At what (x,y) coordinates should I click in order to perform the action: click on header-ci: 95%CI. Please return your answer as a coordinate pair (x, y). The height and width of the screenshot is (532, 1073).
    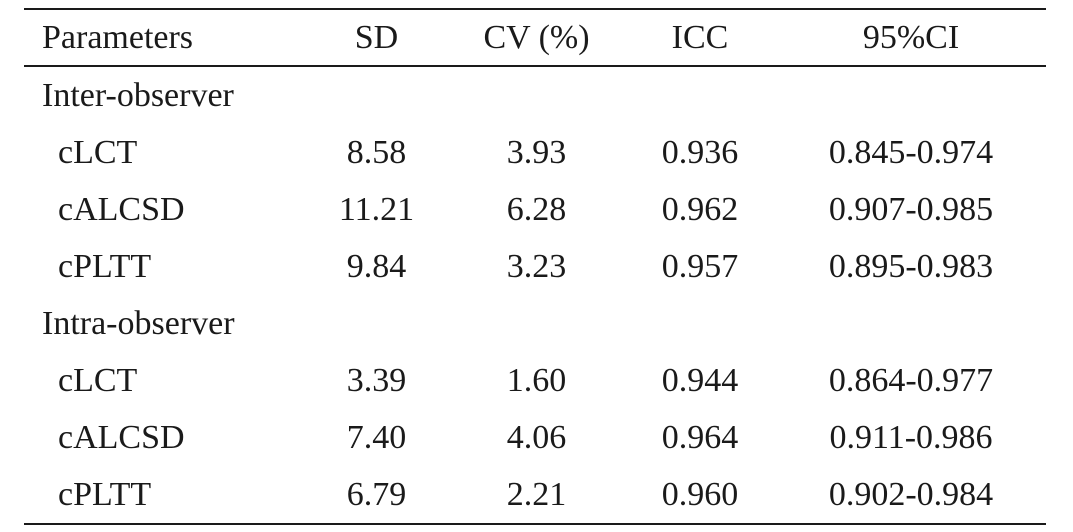
    Looking at the image, I should click on (911, 37).